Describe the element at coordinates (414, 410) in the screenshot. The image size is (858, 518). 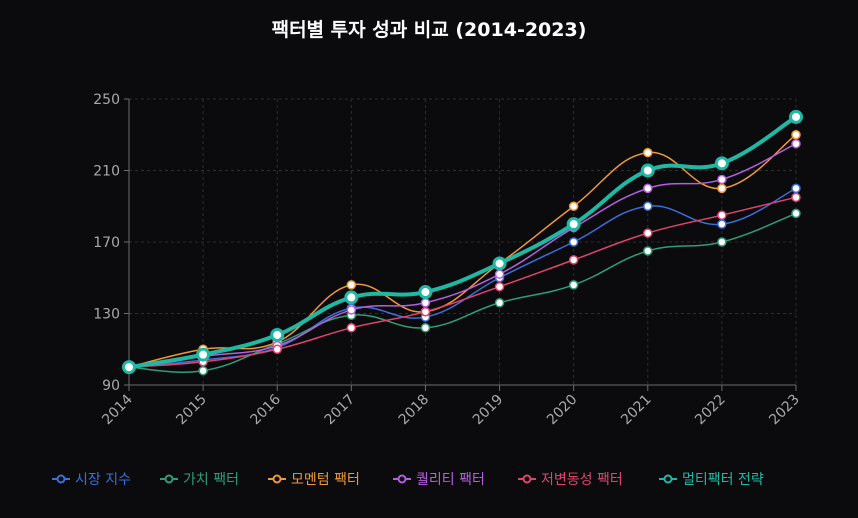
I see `x-tick-label: 2018` at that location.